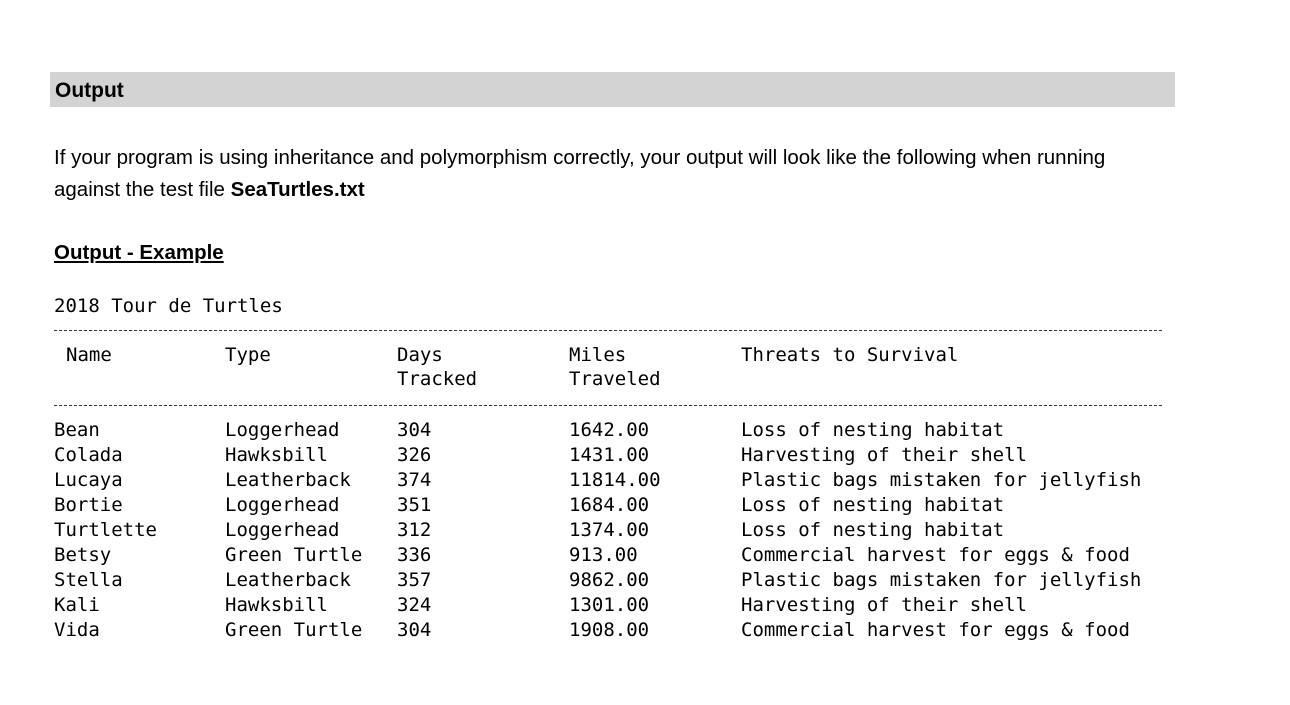 This screenshot has height=705, width=1290. I want to click on output-cell: 913.00, so click(603, 555).